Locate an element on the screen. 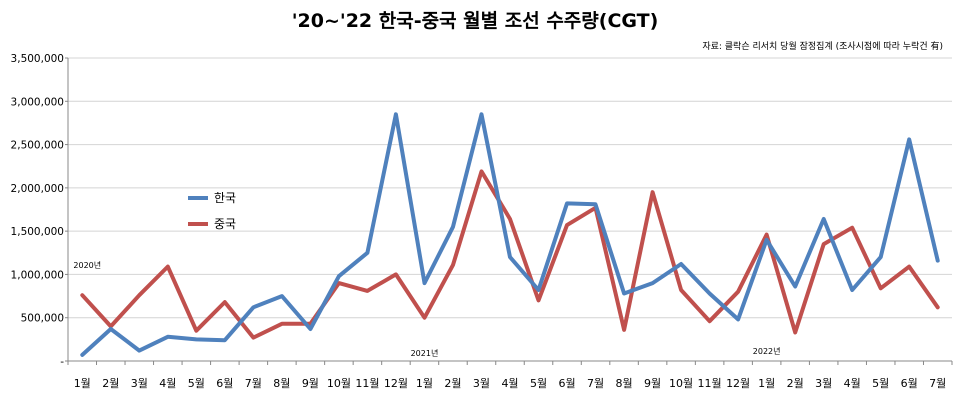  y-tick-label: 500,000 is located at coordinates (42, 319).